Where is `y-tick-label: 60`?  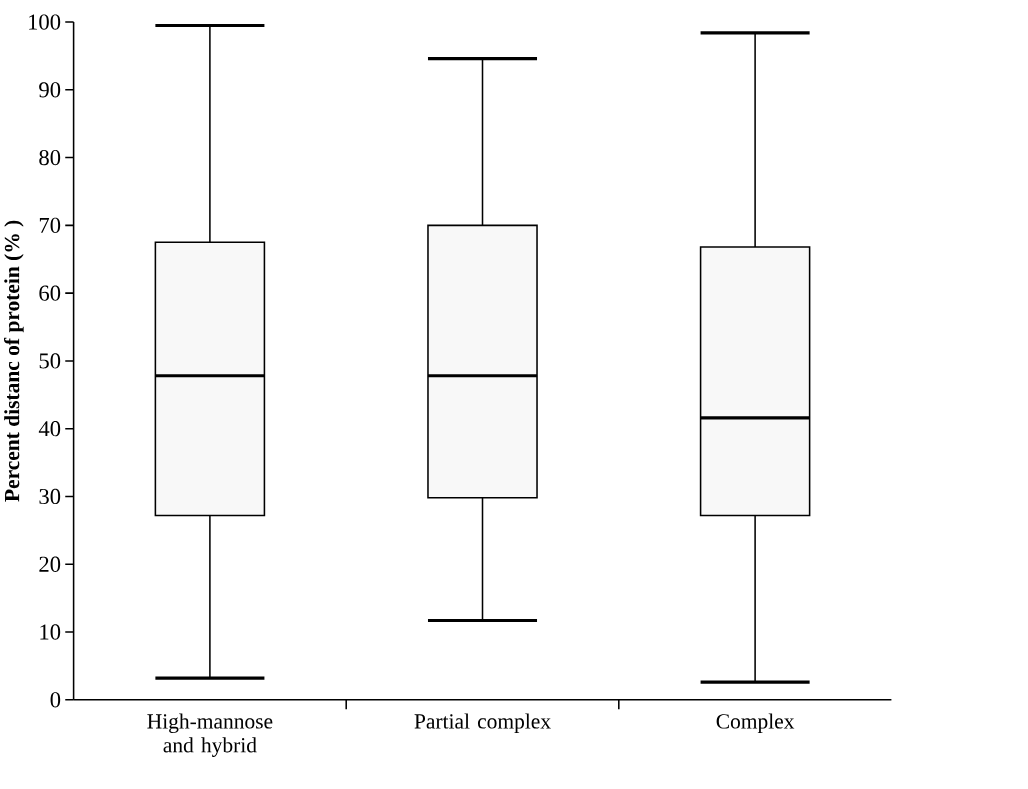 y-tick-label: 60 is located at coordinates (50, 293).